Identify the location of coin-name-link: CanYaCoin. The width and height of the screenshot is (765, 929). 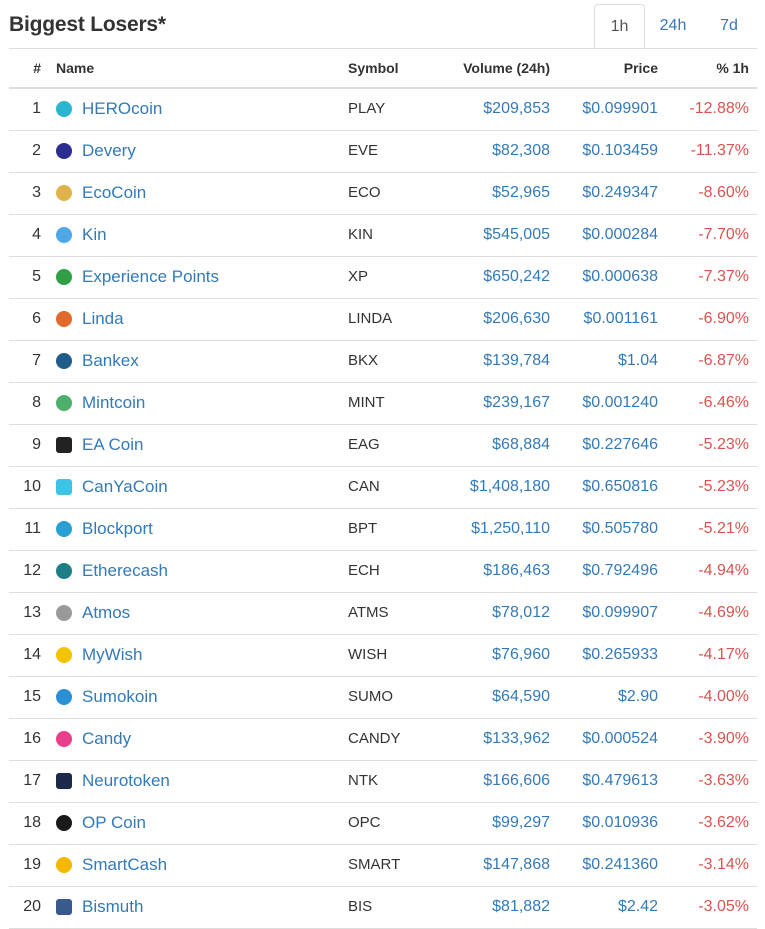
(125, 486).